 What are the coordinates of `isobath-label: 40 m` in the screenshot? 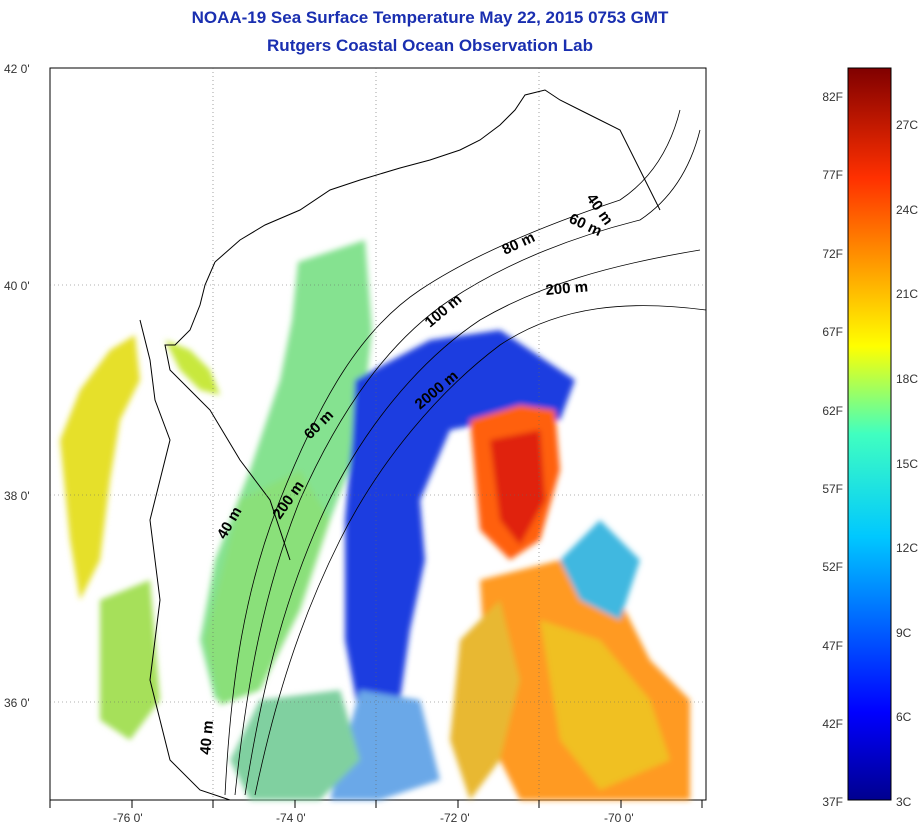 It's located at (207, 738).